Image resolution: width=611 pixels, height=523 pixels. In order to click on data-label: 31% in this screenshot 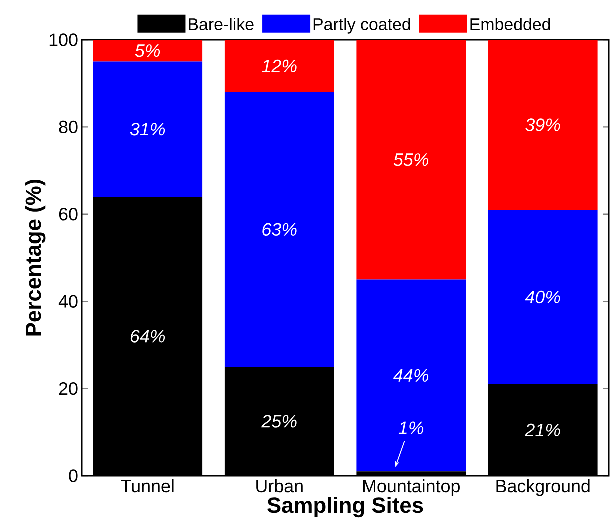, I will do `click(148, 129)`.